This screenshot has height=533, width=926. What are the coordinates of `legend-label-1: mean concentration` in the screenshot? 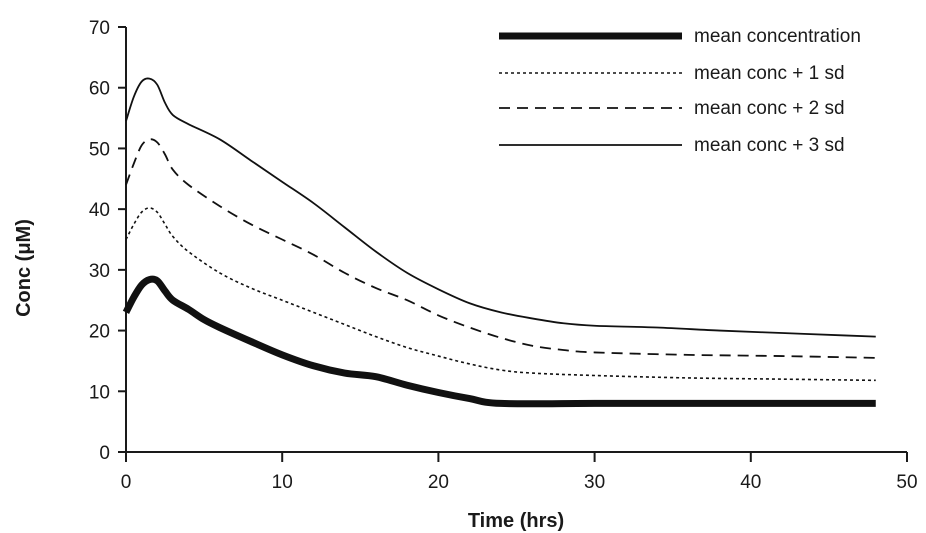 It's located at (777, 36).